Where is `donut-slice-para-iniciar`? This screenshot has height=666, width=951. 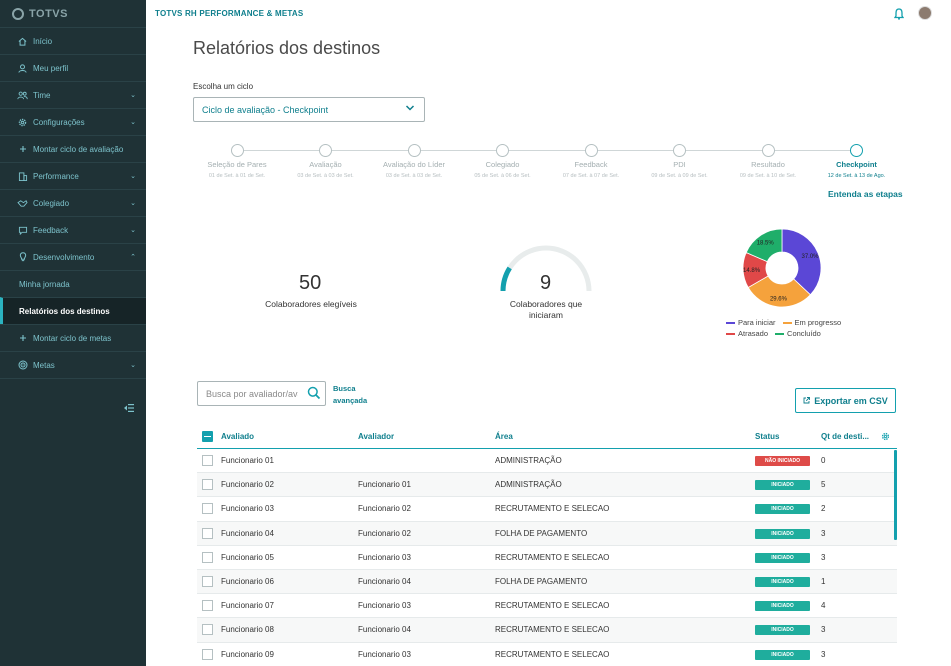 donut-slice-para-iniciar is located at coordinates (801, 262).